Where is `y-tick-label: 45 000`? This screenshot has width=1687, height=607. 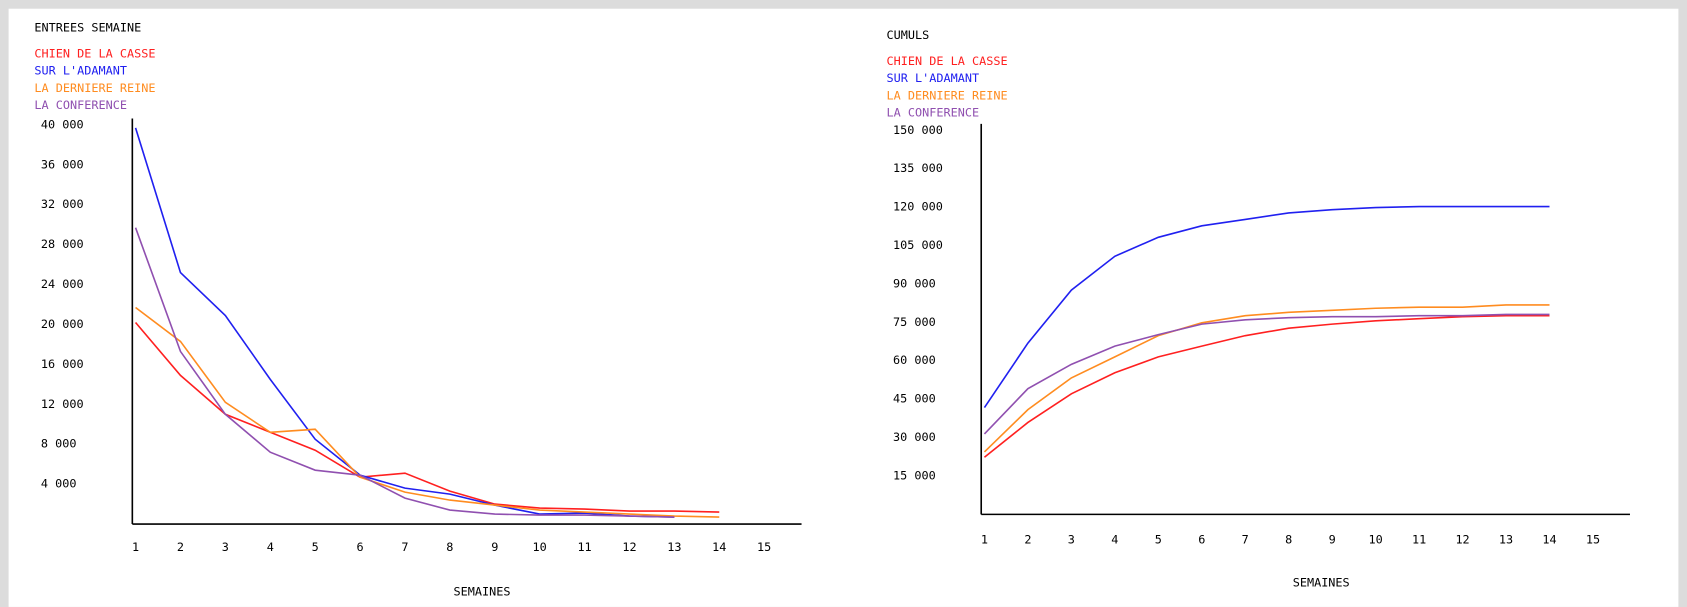 y-tick-label: 45 000 is located at coordinates (914, 399).